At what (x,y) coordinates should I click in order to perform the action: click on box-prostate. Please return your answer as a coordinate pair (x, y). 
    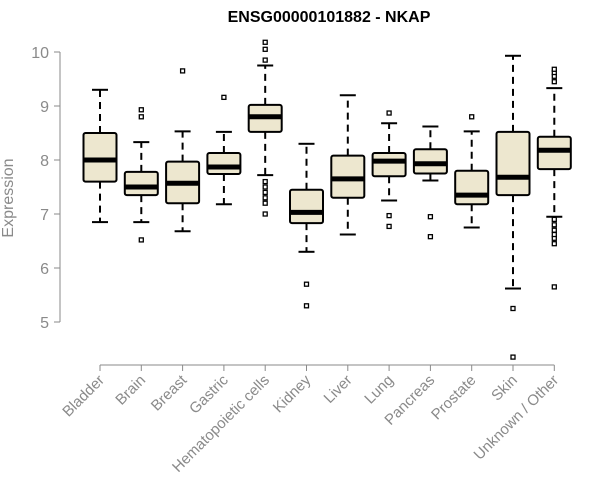
    Looking at the image, I should click on (472, 171).